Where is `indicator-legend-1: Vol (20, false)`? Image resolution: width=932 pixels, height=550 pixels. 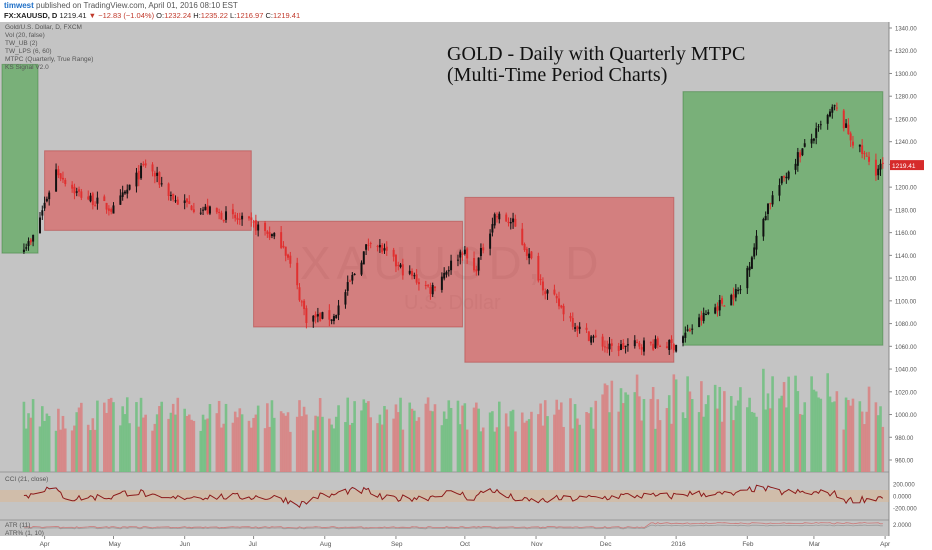 indicator-legend-1: Vol (20, false) is located at coordinates (25, 35).